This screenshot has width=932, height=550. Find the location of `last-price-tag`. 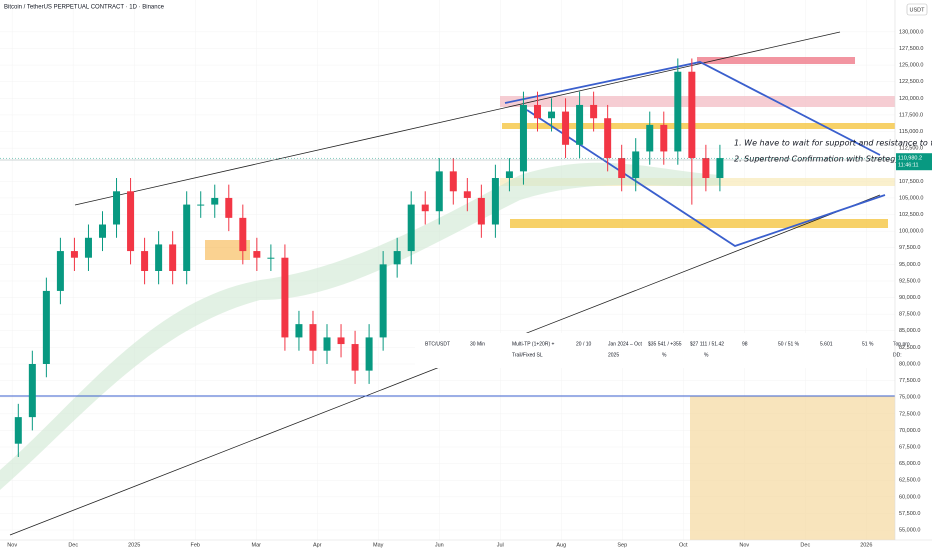

last-price-tag is located at coordinates (914, 162).